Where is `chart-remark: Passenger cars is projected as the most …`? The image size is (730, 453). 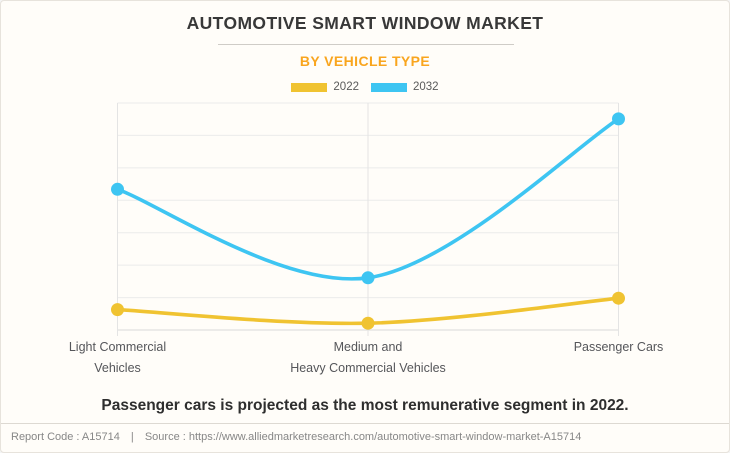 chart-remark: Passenger cars is projected as the most … is located at coordinates (365, 405).